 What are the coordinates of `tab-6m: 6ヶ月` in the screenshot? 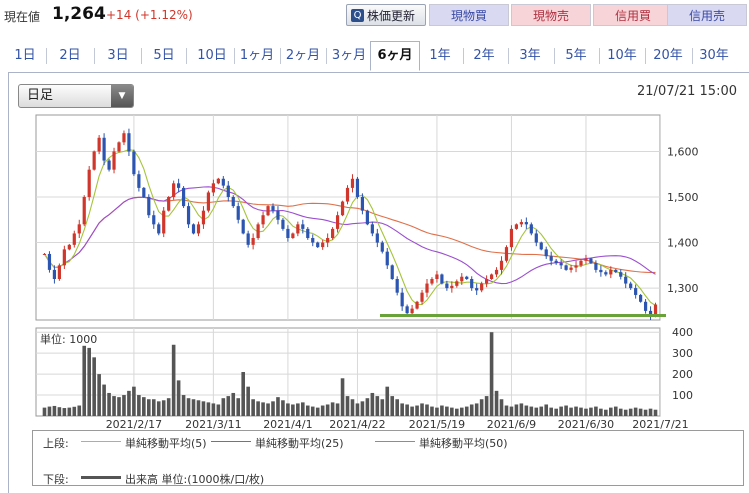 It's located at (395, 56).